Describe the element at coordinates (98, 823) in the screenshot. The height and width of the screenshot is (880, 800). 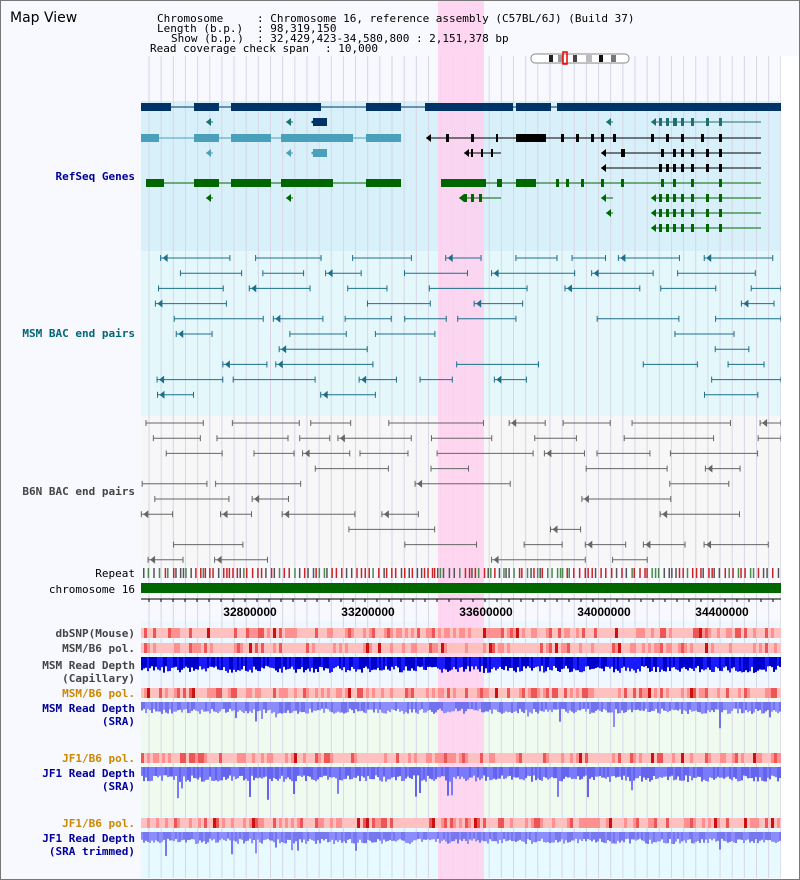
I see `jf1-b6-pol-2-label: JF1/B6 pol.` at that location.